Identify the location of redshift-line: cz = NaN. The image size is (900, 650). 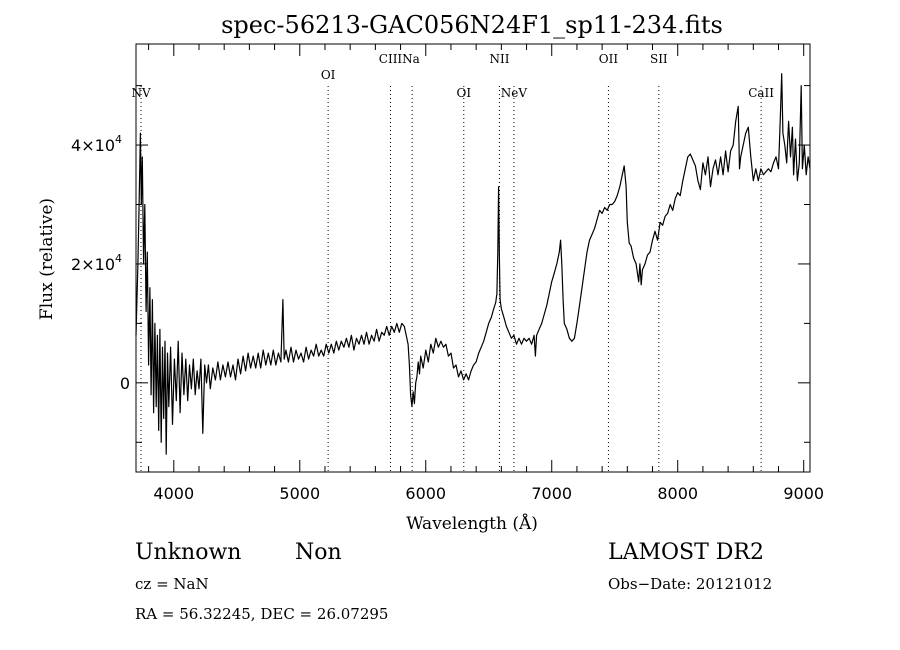
(172, 584).